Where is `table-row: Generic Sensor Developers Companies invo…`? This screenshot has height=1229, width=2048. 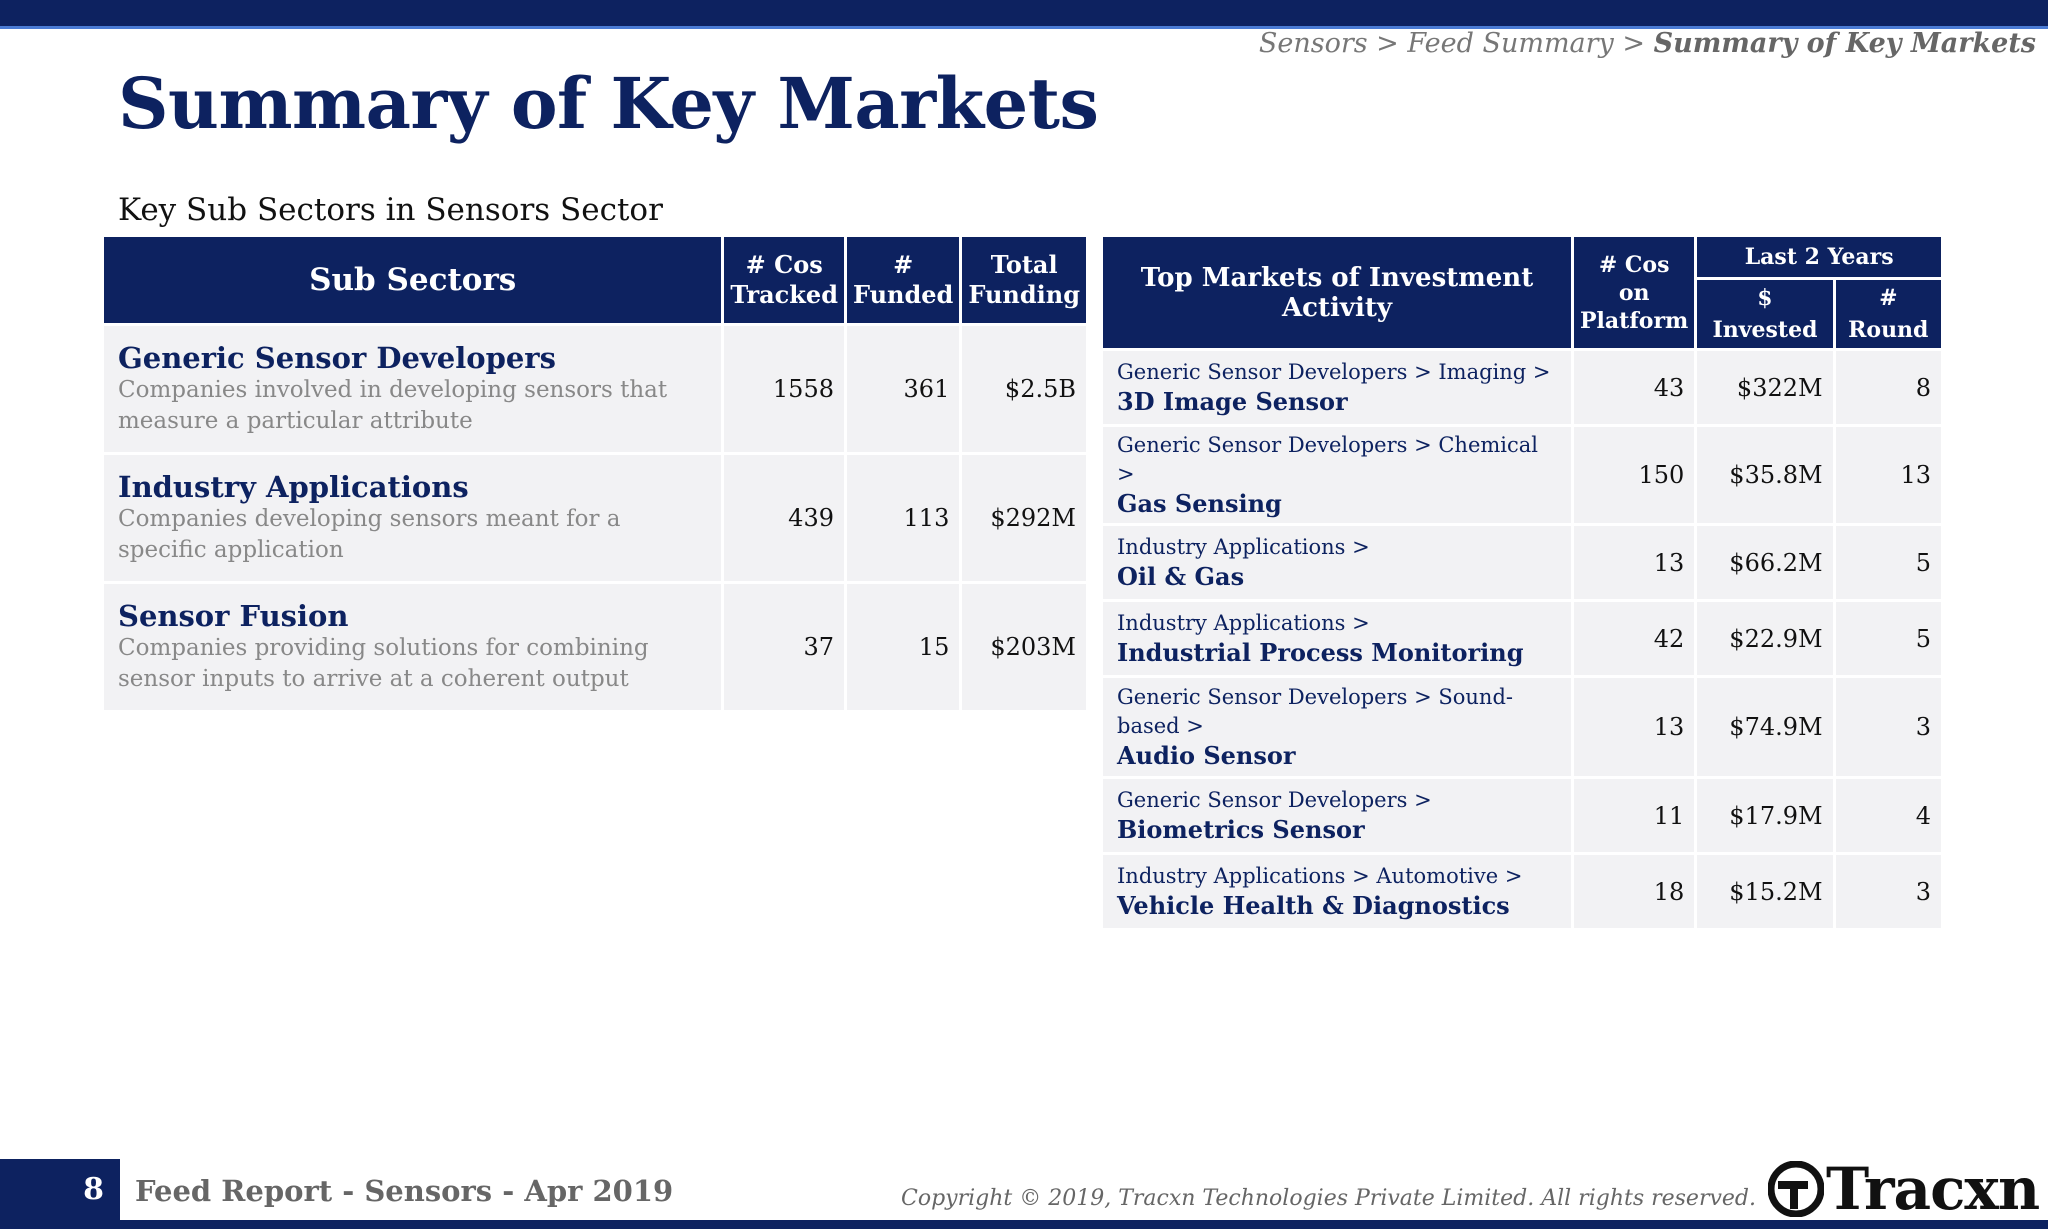
table-row: Generic Sensor Developers Companies invo… is located at coordinates (595, 389).